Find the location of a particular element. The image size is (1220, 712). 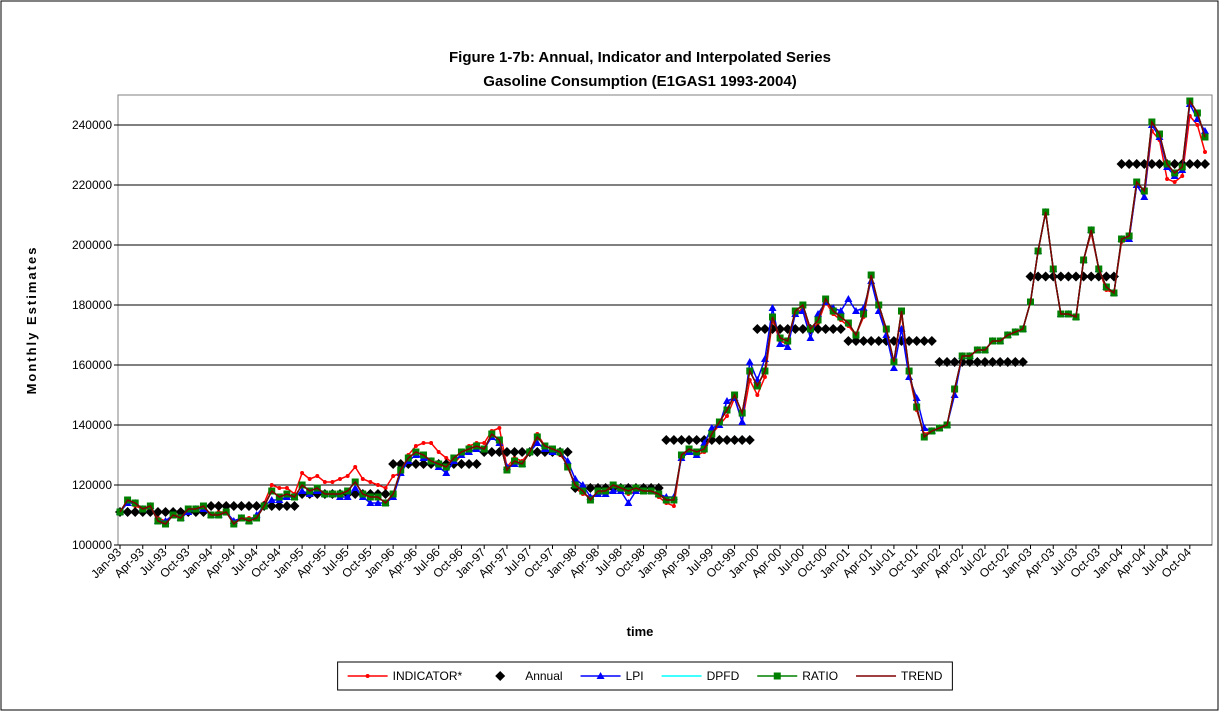

y-tick-label: 220000 is located at coordinates (92, 185).